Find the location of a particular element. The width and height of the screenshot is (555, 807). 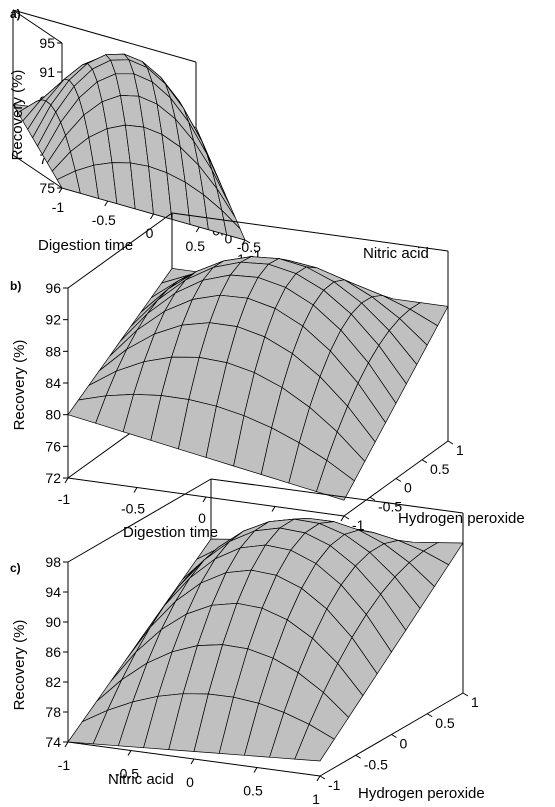

z-tick-label: 92 is located at coordinates (53, 320).